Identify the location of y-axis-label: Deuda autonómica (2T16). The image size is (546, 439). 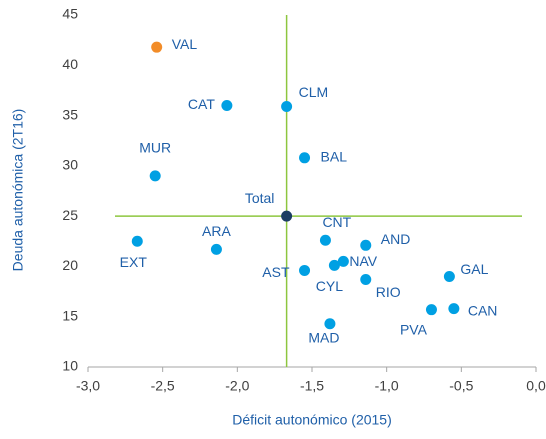
(18, 190).